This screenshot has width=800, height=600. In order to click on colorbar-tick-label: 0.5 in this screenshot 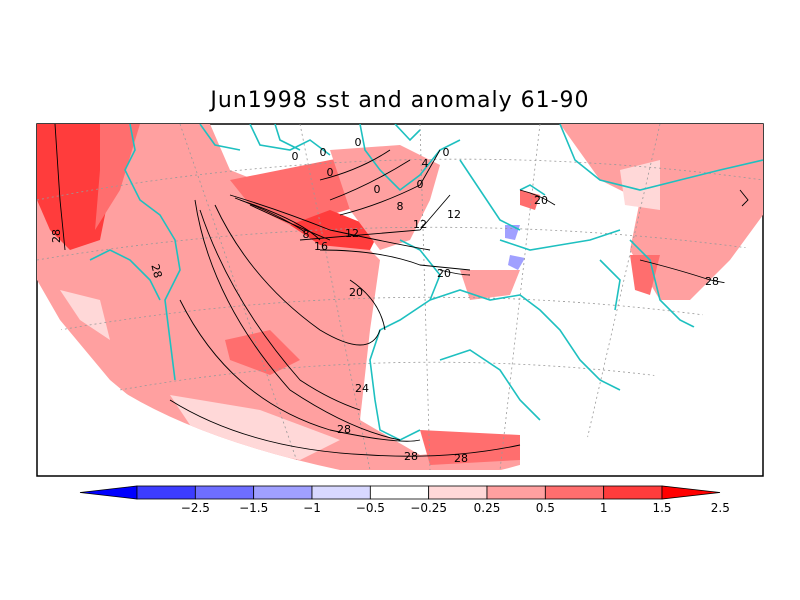, I will do `click(545, 508)`.